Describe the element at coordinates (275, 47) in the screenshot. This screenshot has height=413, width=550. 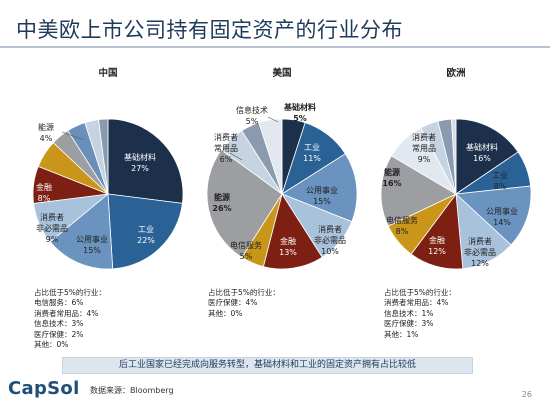
I see `title-divider` at that location.